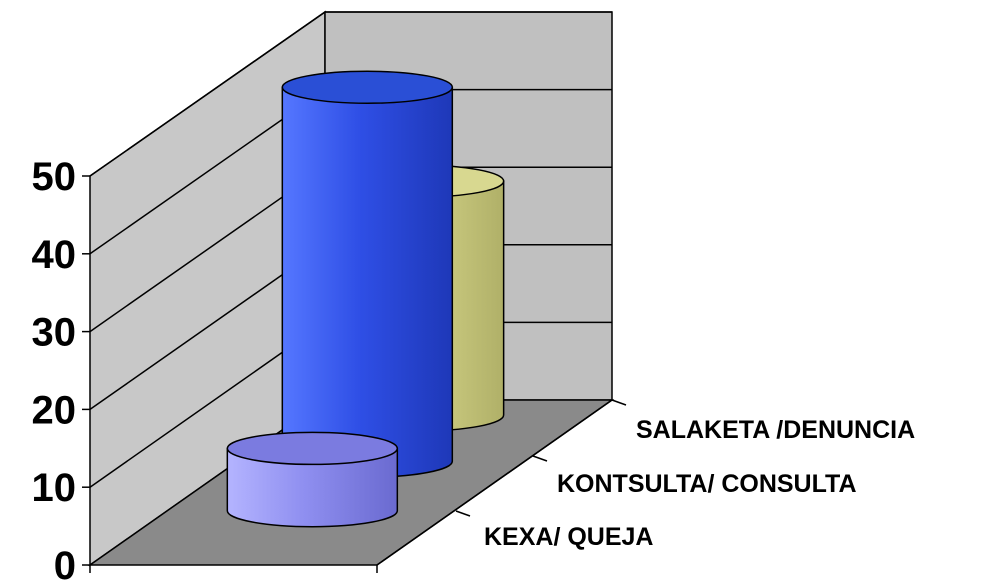 This screenshot has width=990, height=583. Describe the element at coordinates (775, 430) in the screenshot. I see `category-label: SALAKETA /DENUNCIA` at that location.